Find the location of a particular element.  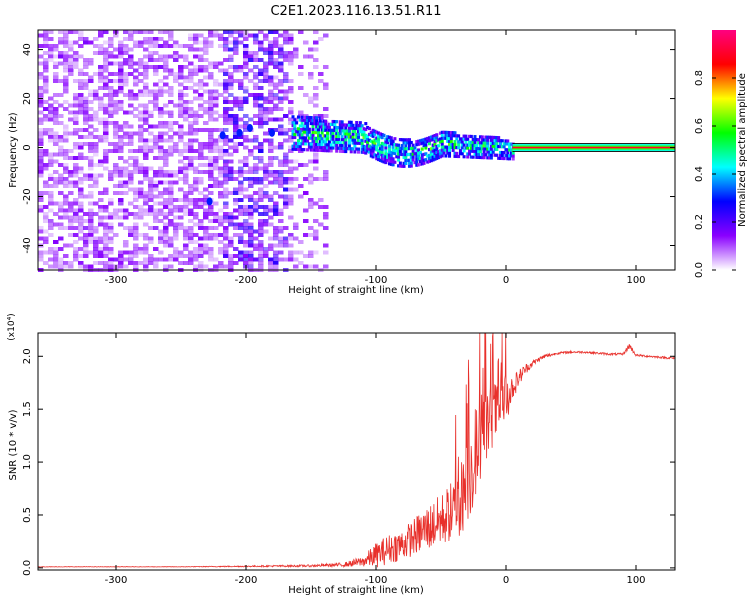

colorbar-tick-label: 0.4 is located at coordinates (699, 174).